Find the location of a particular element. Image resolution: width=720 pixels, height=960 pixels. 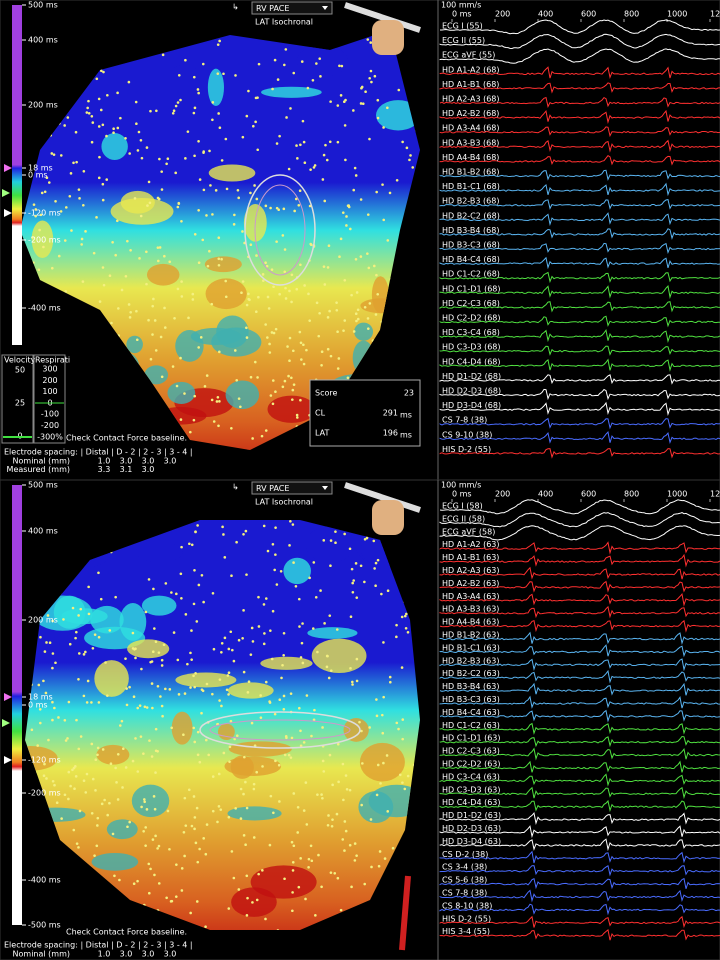

map-type: LAT Isochronal is located at coordinates (284, 22).